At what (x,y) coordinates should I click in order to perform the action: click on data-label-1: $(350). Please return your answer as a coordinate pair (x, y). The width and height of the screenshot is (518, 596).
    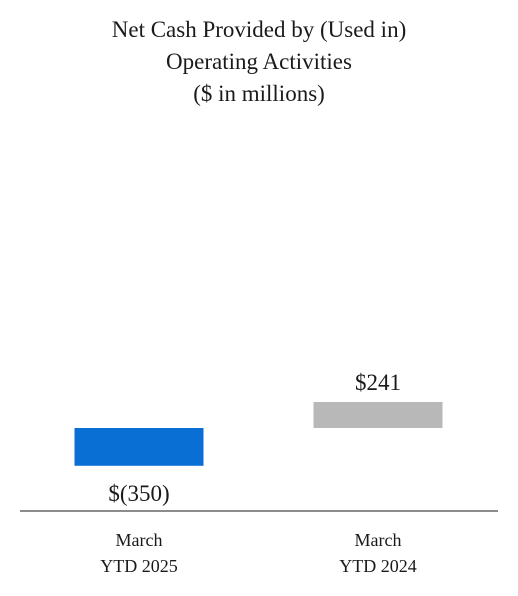
    Looking at the image, I should click on (138, 493).